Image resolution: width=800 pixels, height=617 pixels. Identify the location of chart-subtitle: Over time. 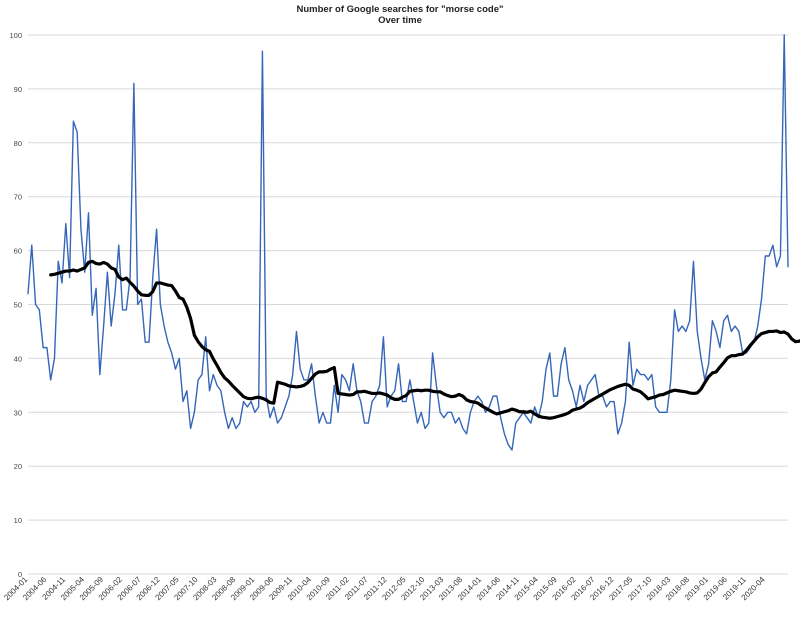
(400, 20).